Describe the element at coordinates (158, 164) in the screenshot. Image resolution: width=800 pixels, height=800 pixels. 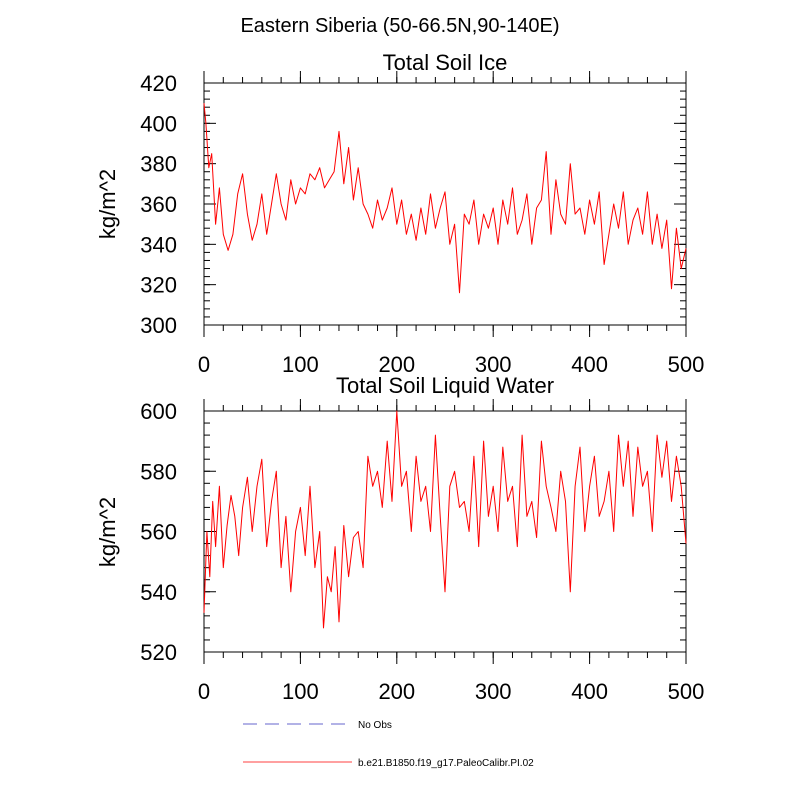
I see `y-tick-label: 380` at that location.